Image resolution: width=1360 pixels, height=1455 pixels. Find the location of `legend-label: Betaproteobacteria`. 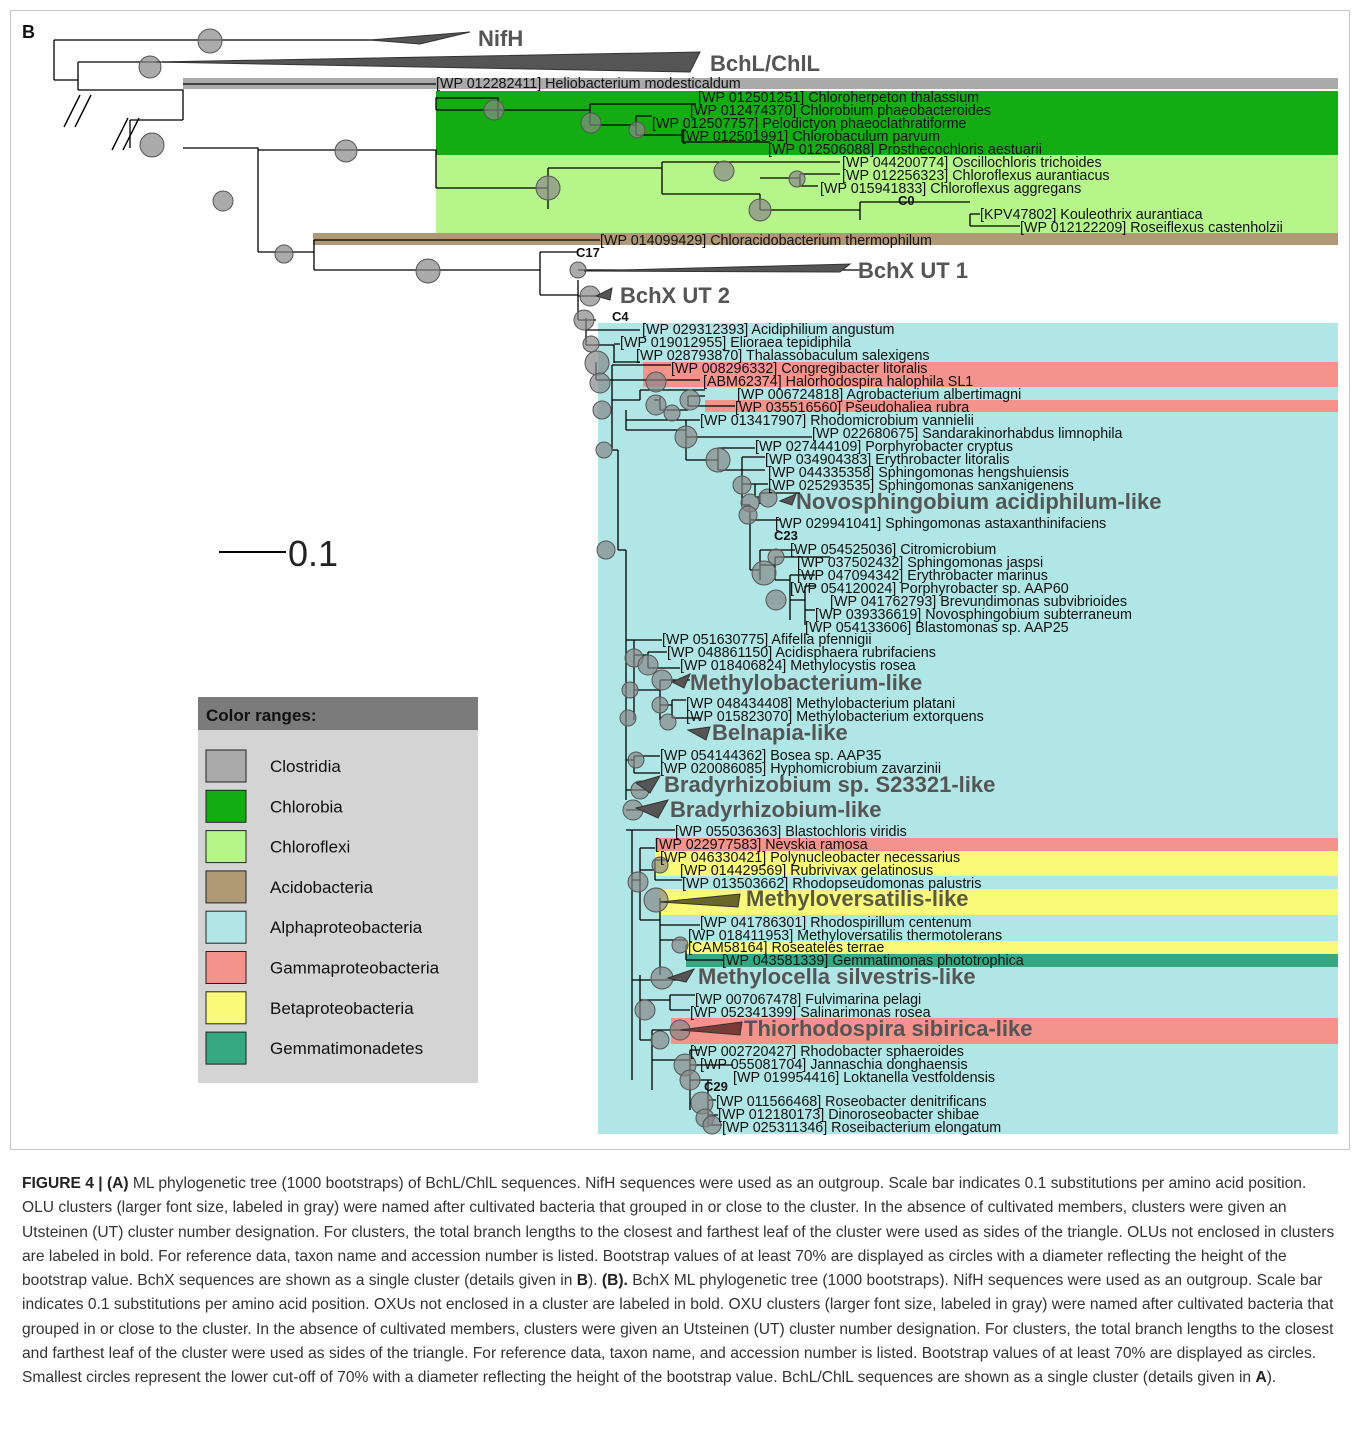

legend-label: Betaproteobacteria is located at coordinates (342, 1008).